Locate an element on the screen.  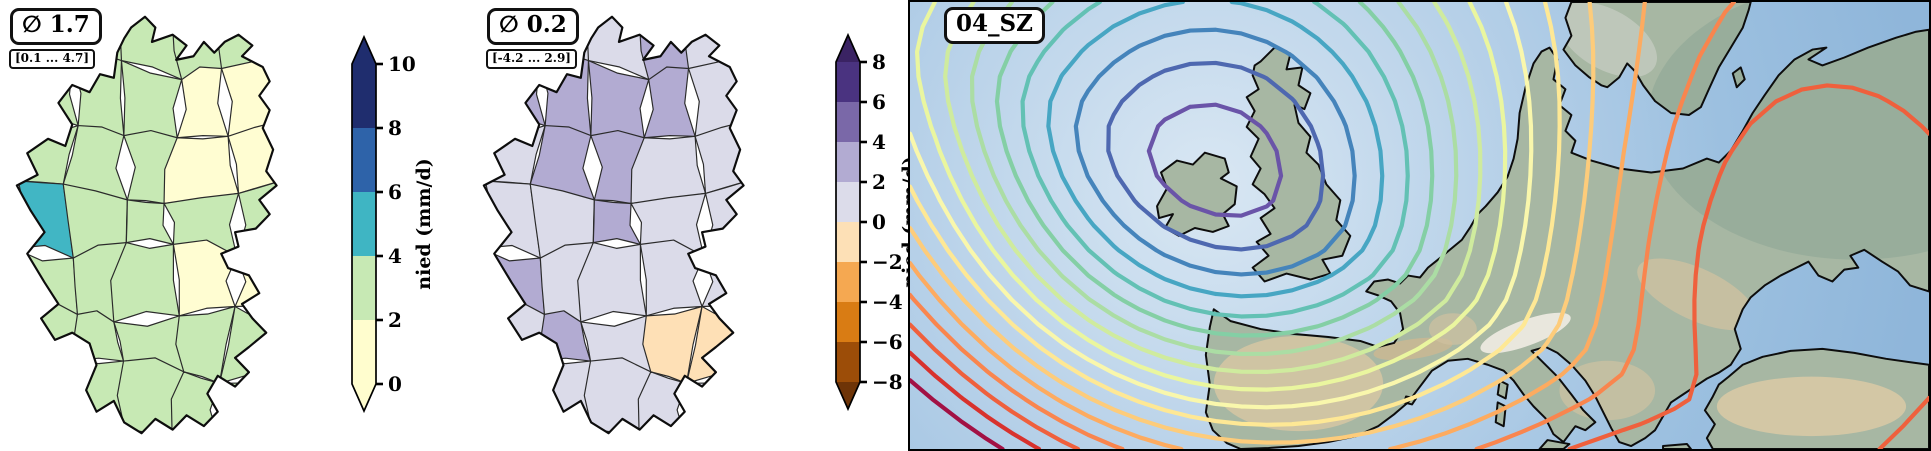
colorbar-axis-label: nied (mm/d) is located at coordinates (424, 223).